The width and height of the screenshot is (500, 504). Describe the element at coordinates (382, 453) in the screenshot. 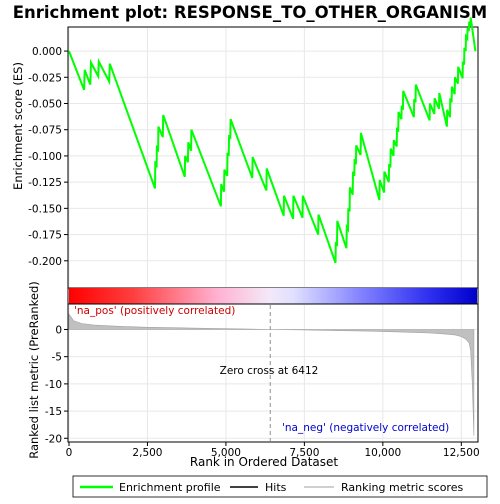

I see `x-tick-label: 10,000` at that location.